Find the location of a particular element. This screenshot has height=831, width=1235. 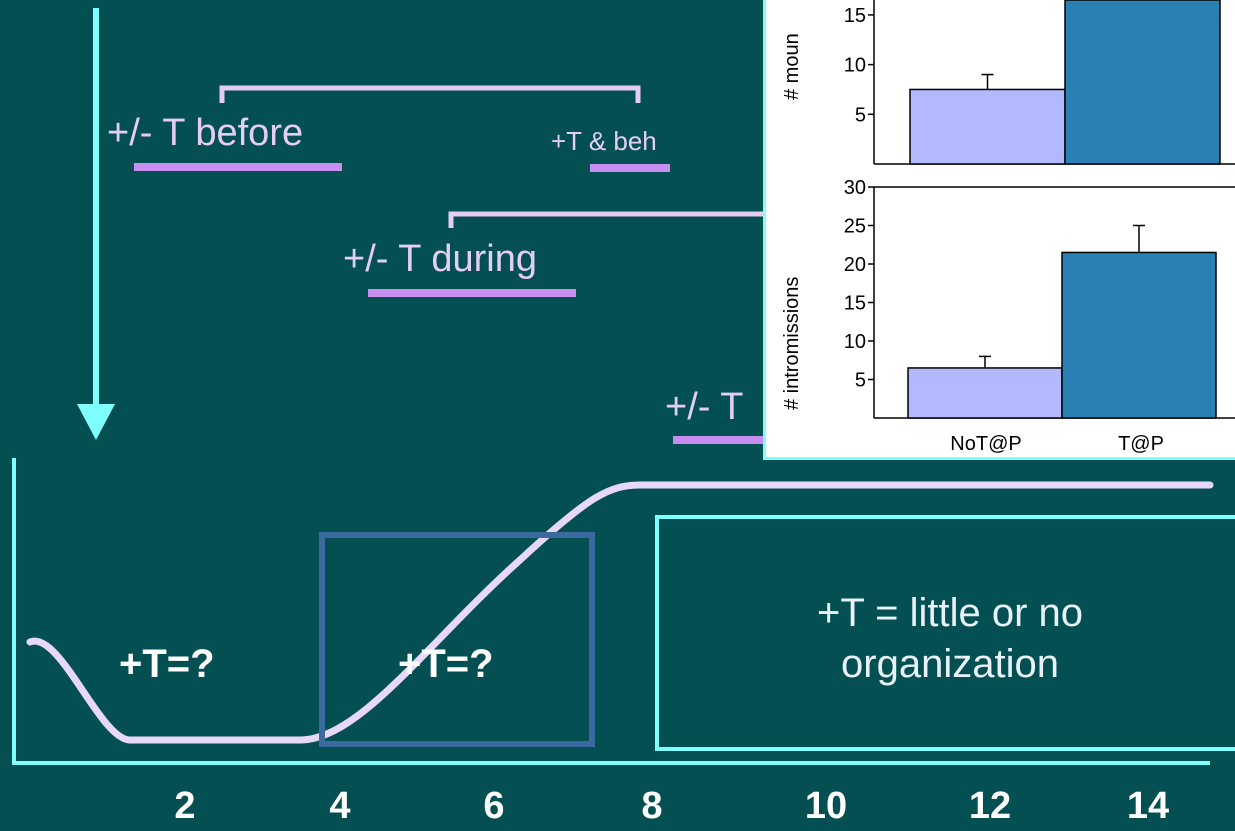

category-label: T@P is located at coordinates (1141, 444).